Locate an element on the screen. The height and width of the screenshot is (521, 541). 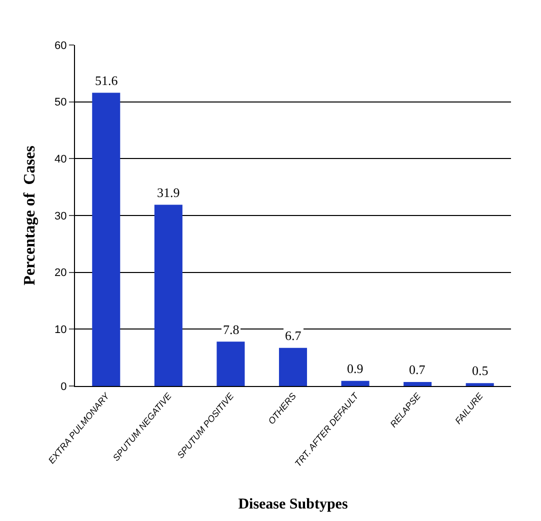
y-tick-label: 20 is located at coordinates (60, 273).